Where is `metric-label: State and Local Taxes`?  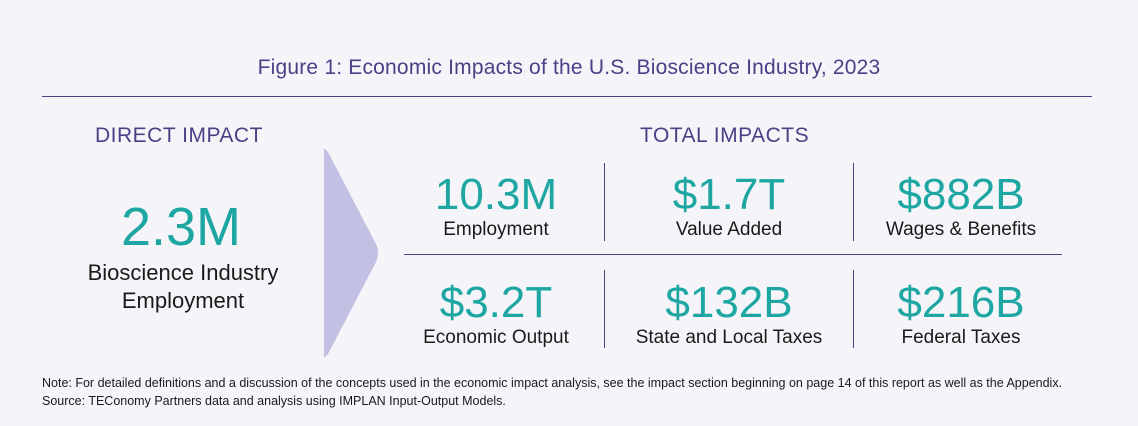 metric-label: State and Local Taxes is located at coordinates (729, 337).